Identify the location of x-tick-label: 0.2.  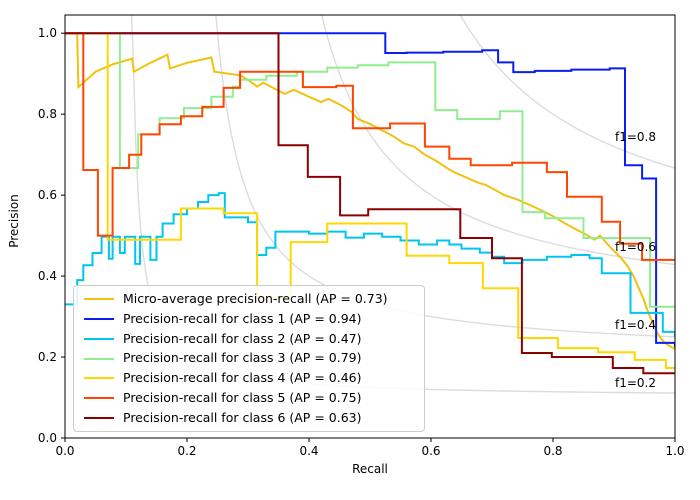
(186, 451).